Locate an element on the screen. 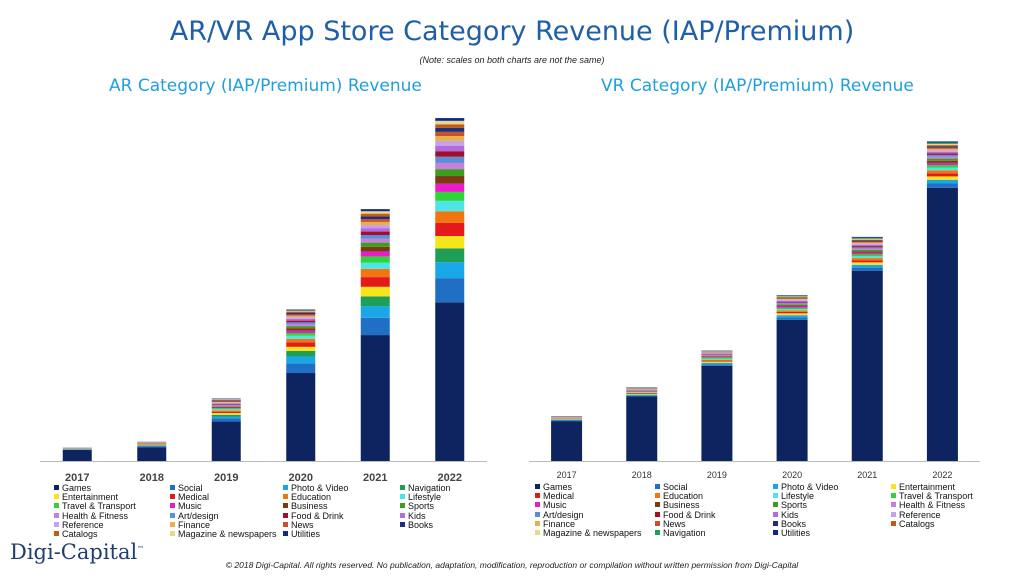 This screenshot has width=1024, height=576. legend-label: Kids is located at coordinates (790, 514).